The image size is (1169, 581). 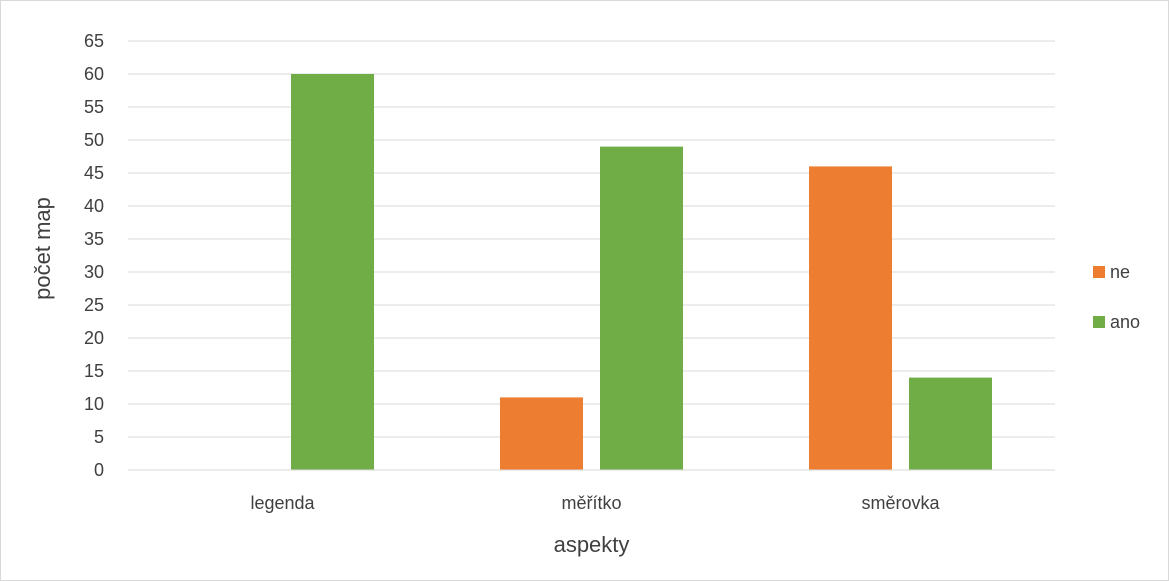 I want to click on y-tick-label: 40, so click(x=94, y=206).